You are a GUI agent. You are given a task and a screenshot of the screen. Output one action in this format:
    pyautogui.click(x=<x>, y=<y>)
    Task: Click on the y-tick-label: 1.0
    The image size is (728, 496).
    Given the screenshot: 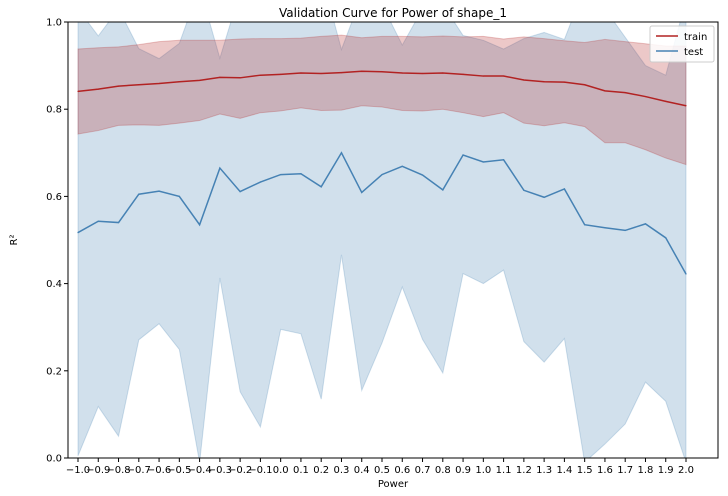 What is the action you would take?
    pyautogui.click(x=54, y=23)
    